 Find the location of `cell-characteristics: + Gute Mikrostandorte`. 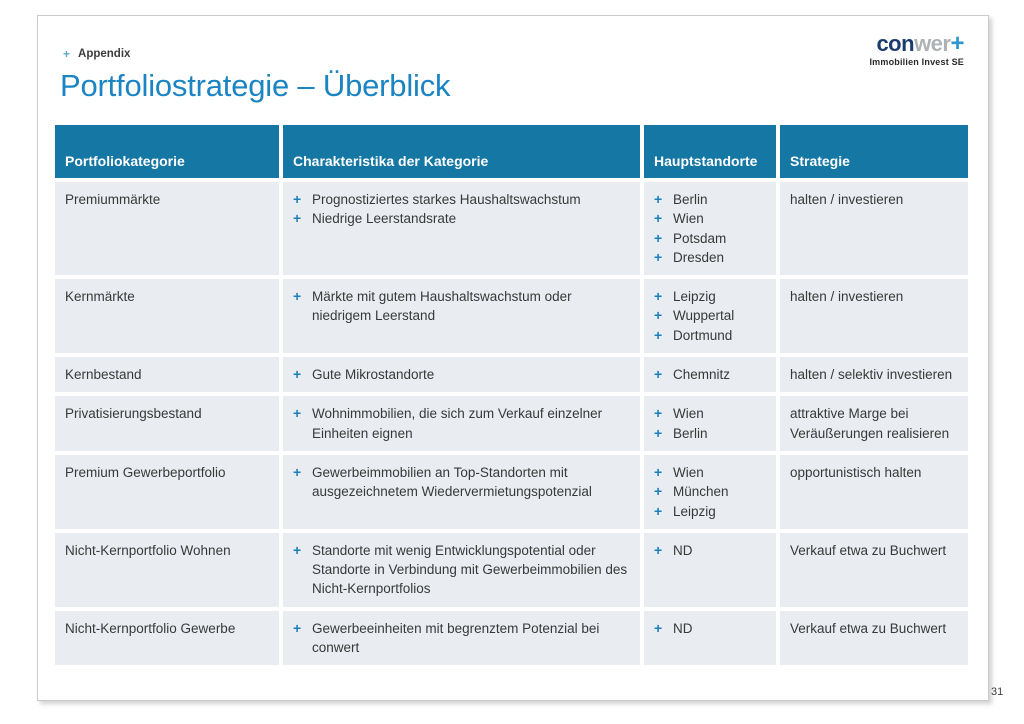

cell-characteristics: + Gute Mikrostandorte is located at coordinates (461, 375).